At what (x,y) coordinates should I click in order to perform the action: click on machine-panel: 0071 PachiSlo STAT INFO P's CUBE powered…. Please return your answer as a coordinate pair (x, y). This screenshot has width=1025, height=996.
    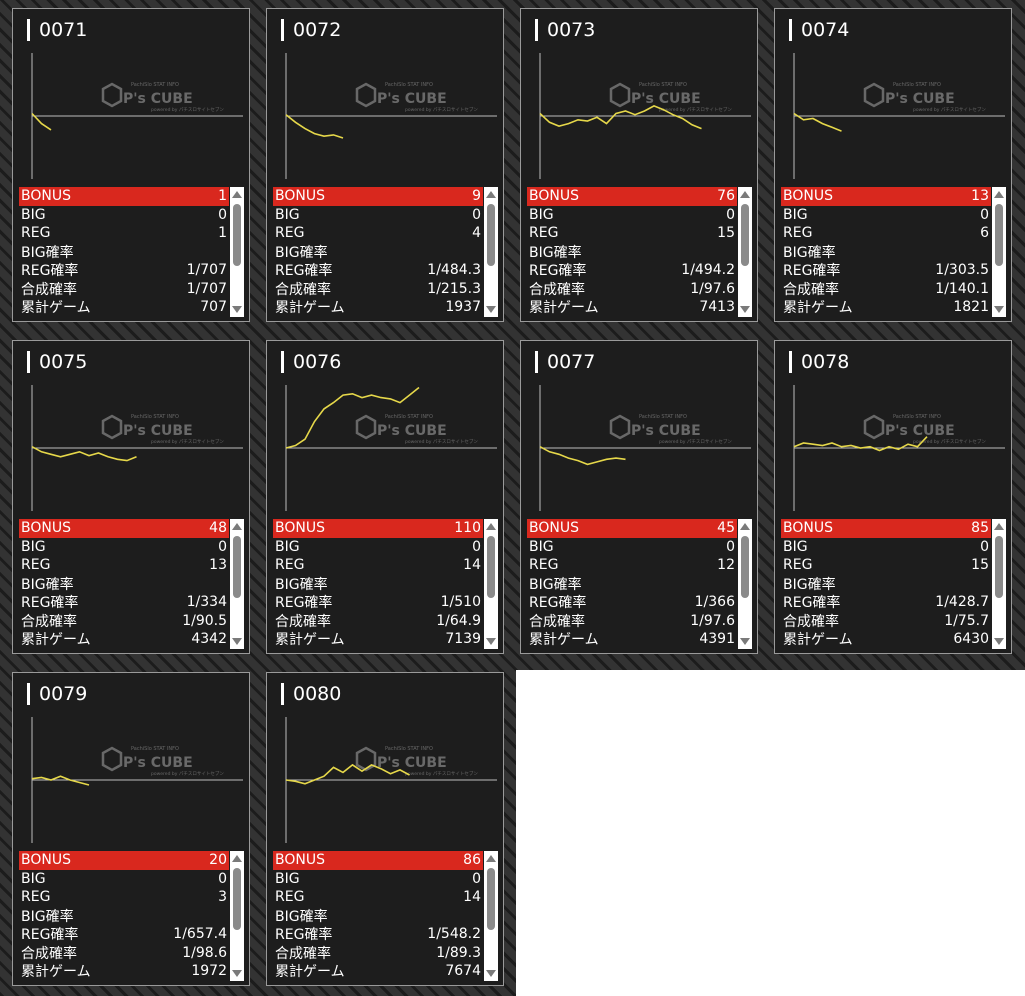
    Looking at the image, I should click on (131, 165).